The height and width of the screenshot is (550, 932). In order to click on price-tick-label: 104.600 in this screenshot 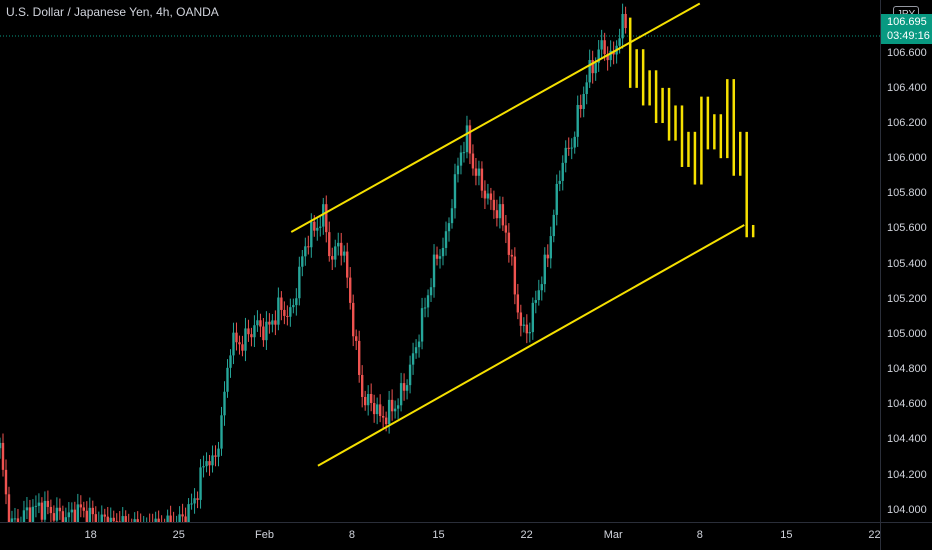, I will do `click(907, 404)`.